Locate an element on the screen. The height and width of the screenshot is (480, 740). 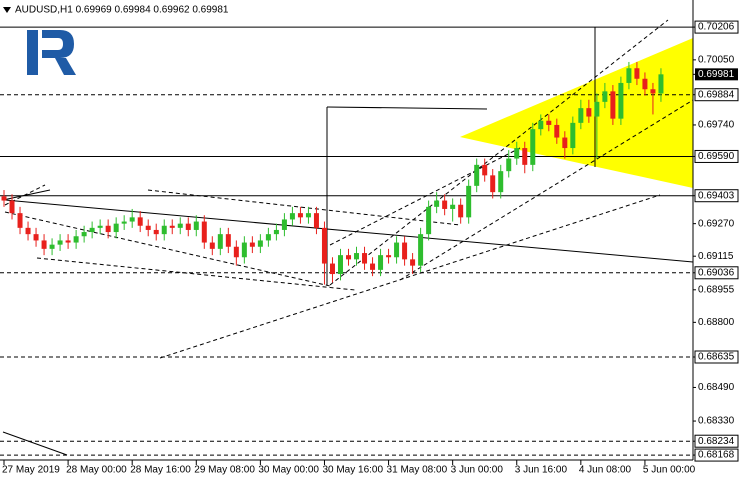
x-tick-label: 28 May 16:00 is located at coordinates (160, 470).